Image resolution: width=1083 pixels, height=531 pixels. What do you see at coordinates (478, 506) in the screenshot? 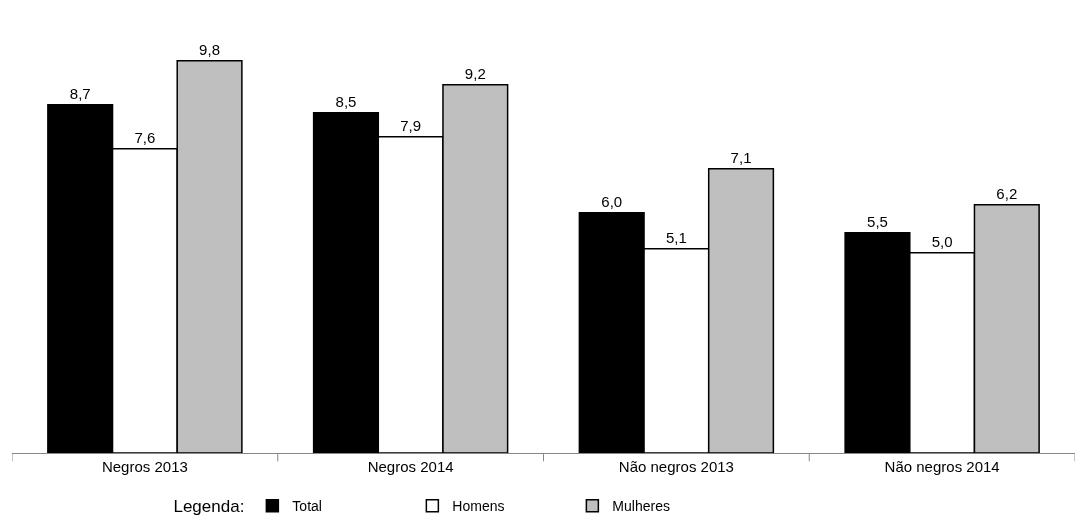
I see `legend-label: Homens` at bounding box center [478, 506].